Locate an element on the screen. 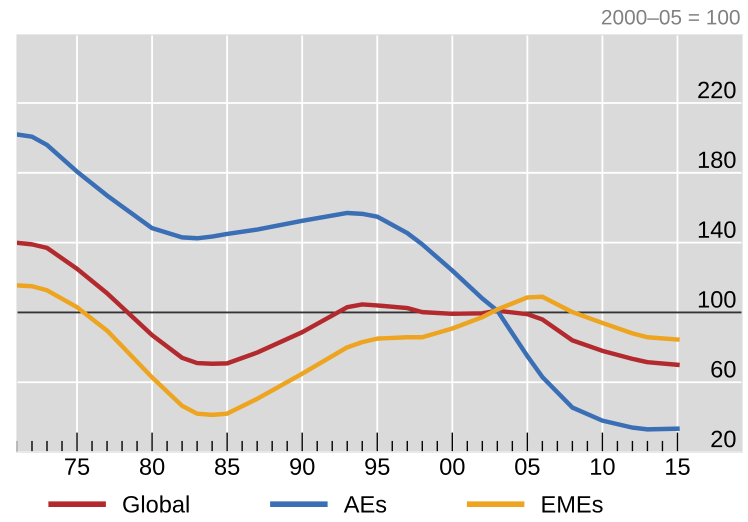 Image resolution: width=748 pixels, height=522 pixels. x-tick-label: 75 is located at coordinates (77, 466).